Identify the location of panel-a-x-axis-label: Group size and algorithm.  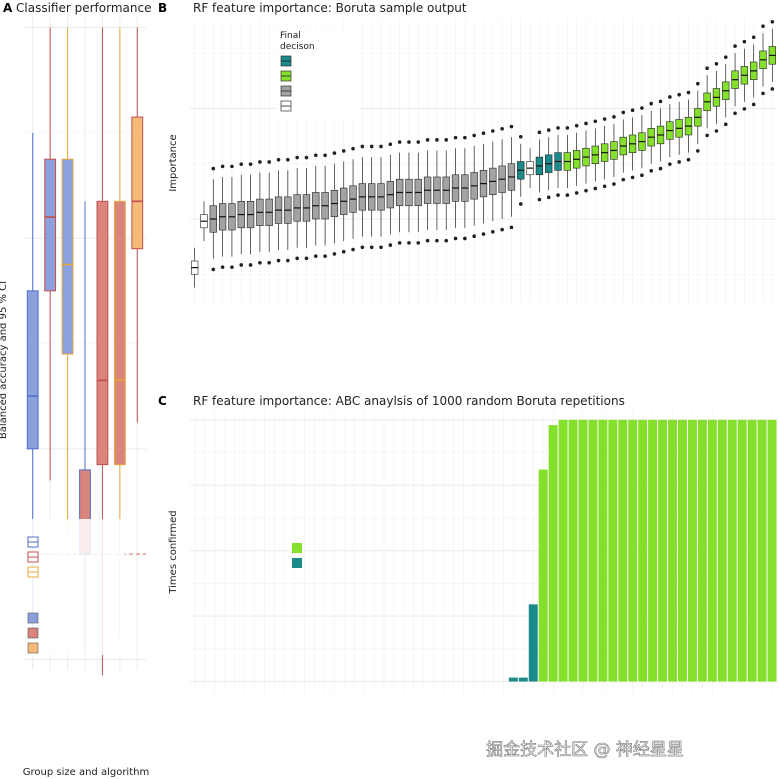
(86, 772).